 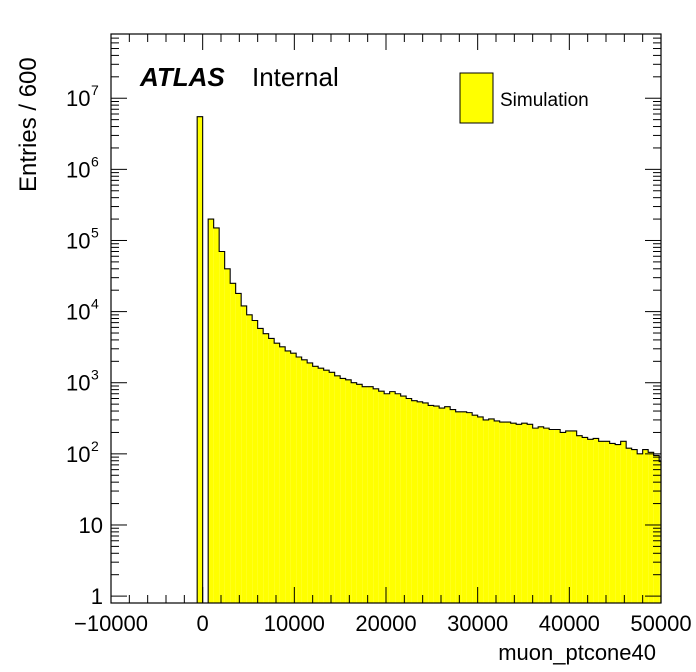 I want to click on x-tick-label: 20000, so click(x=385, y=623).